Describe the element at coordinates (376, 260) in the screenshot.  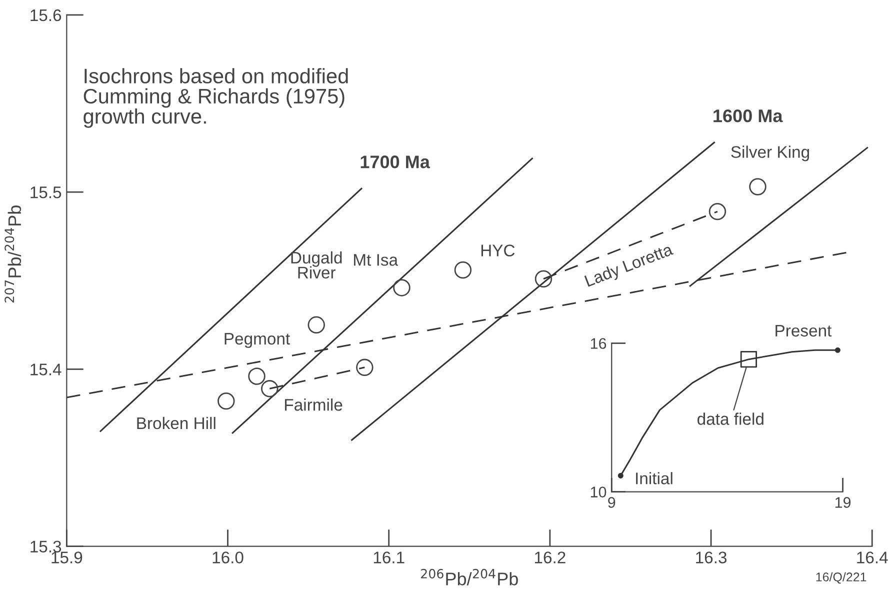
I see `annotation: Mt Isa` at that location.